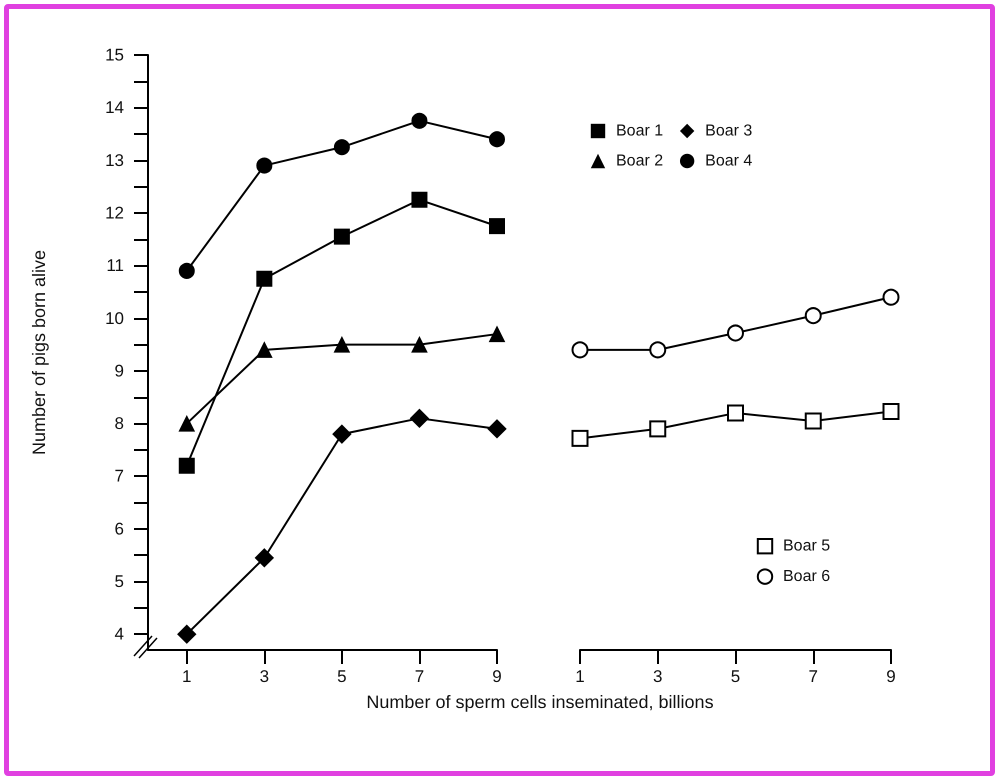  I want to click on y-tick-label: 15, so click(114, 55).